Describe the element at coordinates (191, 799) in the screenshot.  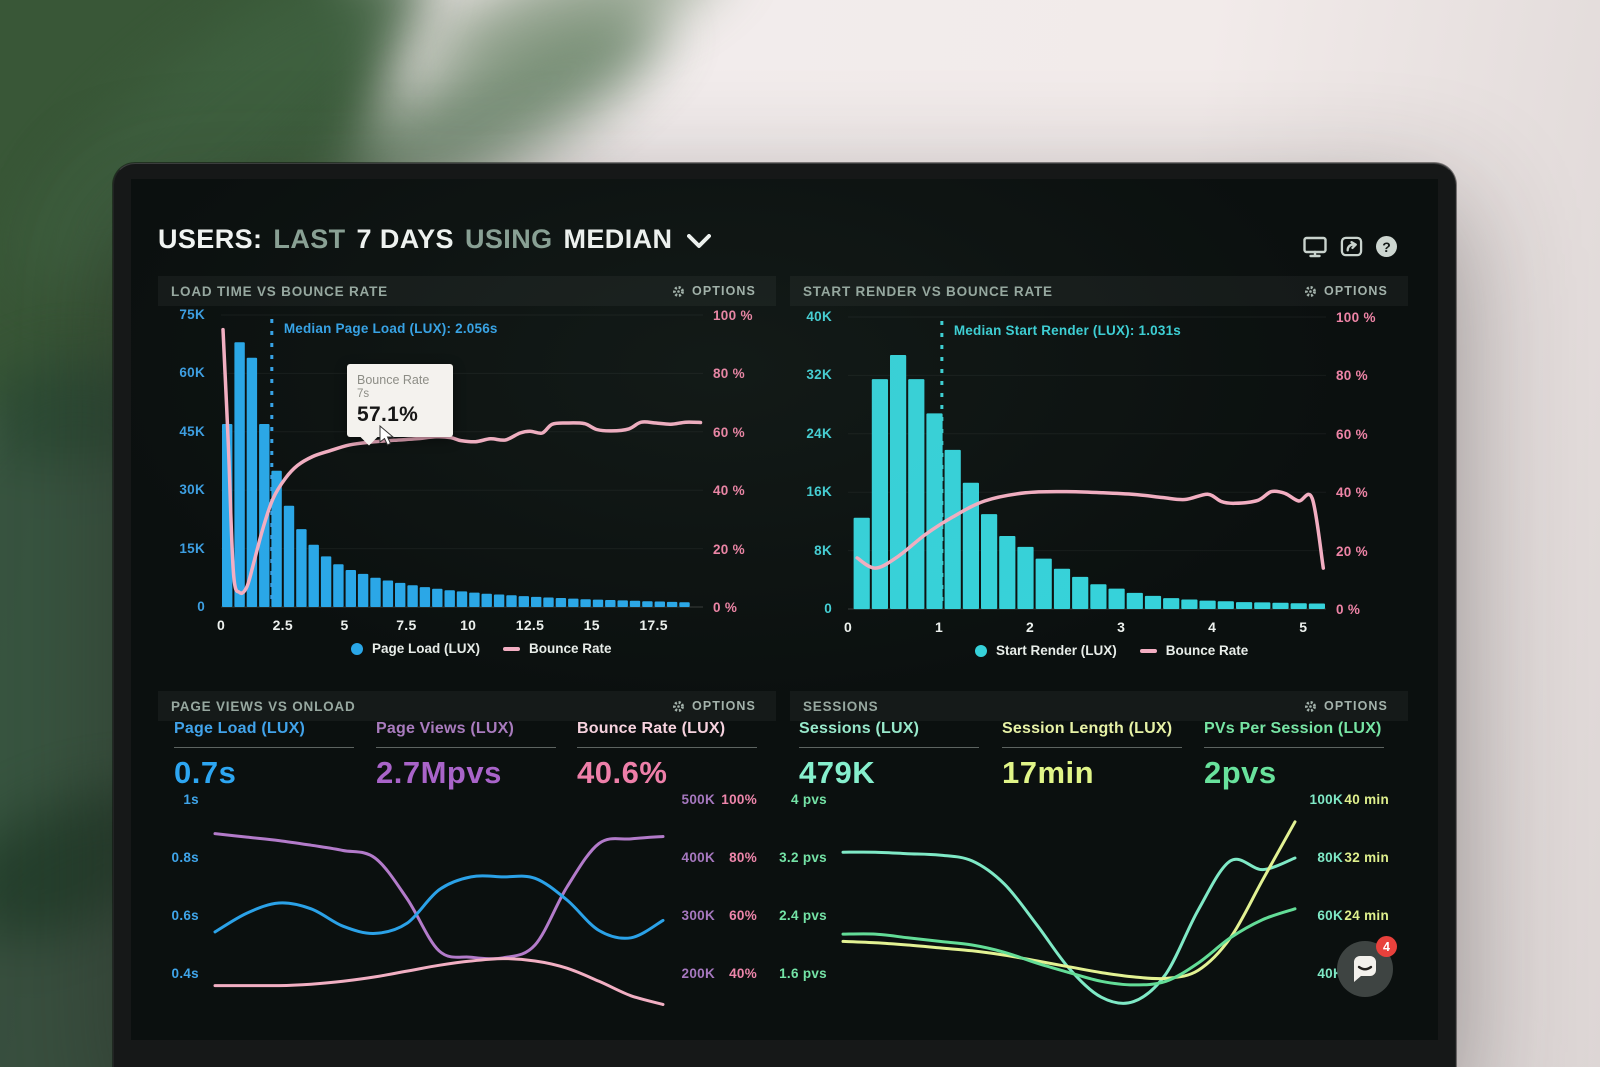
I see `axis-tick-label: 1s` at that location.